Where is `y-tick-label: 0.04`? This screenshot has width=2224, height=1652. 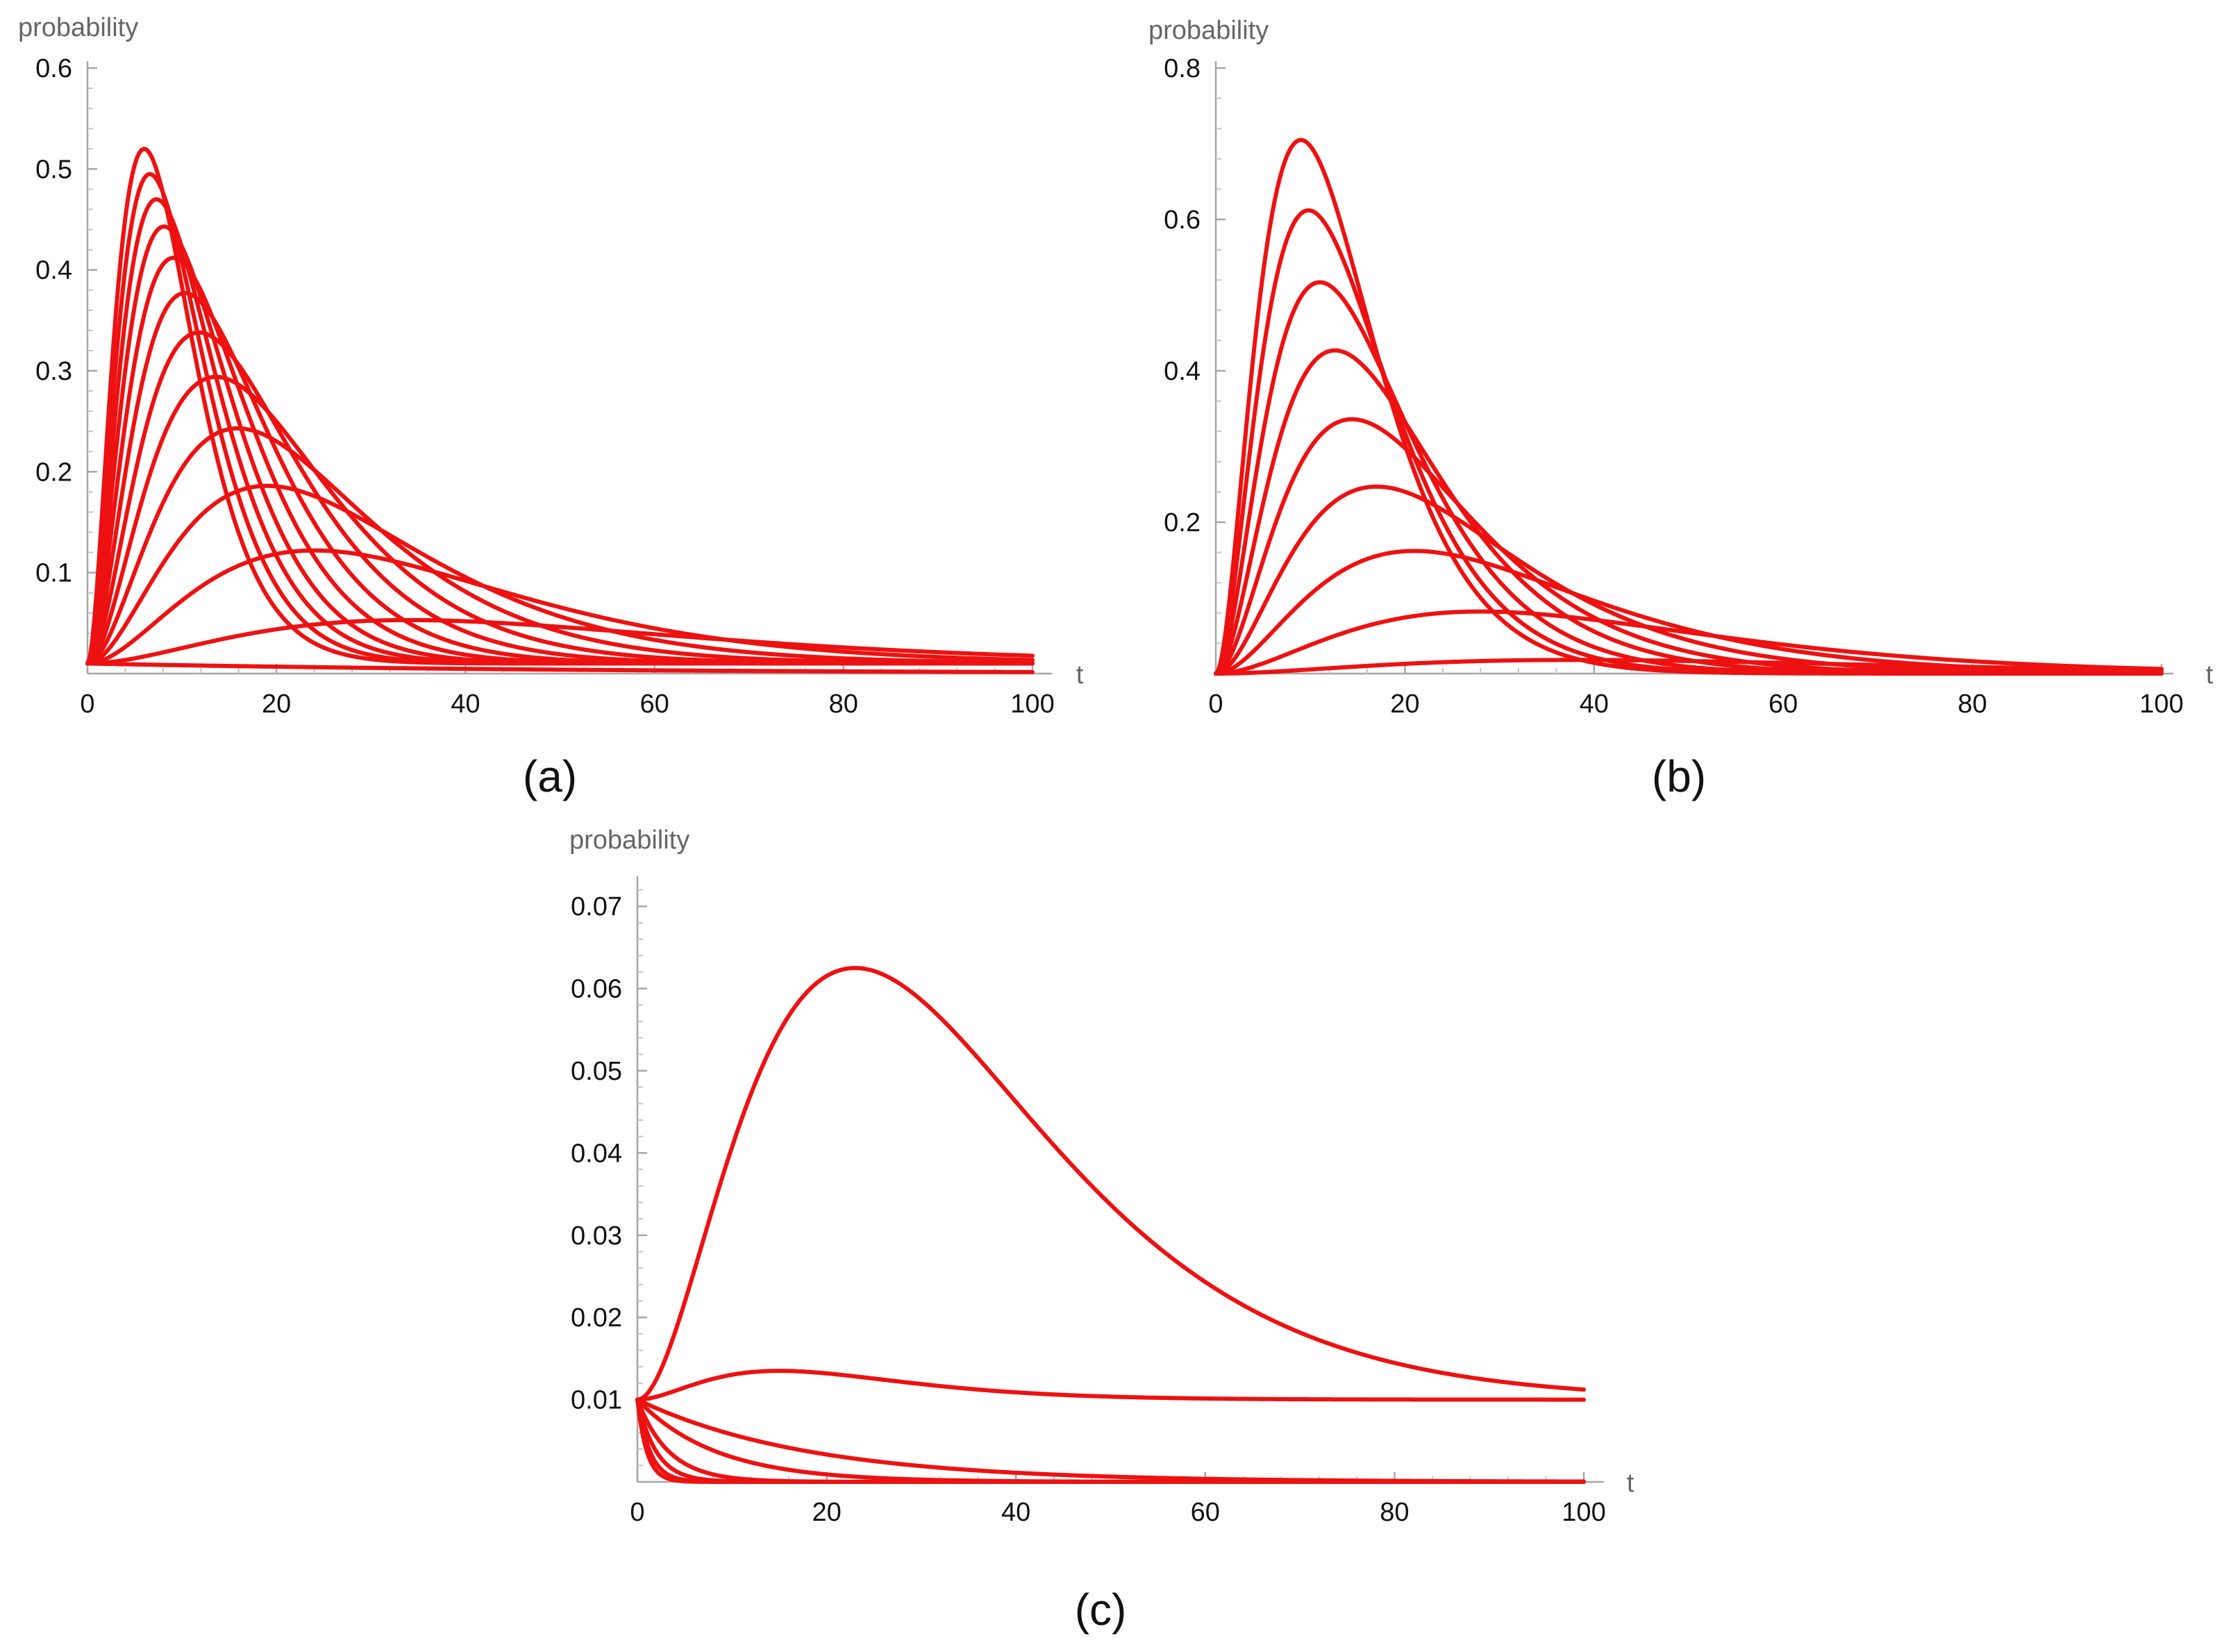
y-tick-label: 0.04 is located at coordinates (596, 1153).